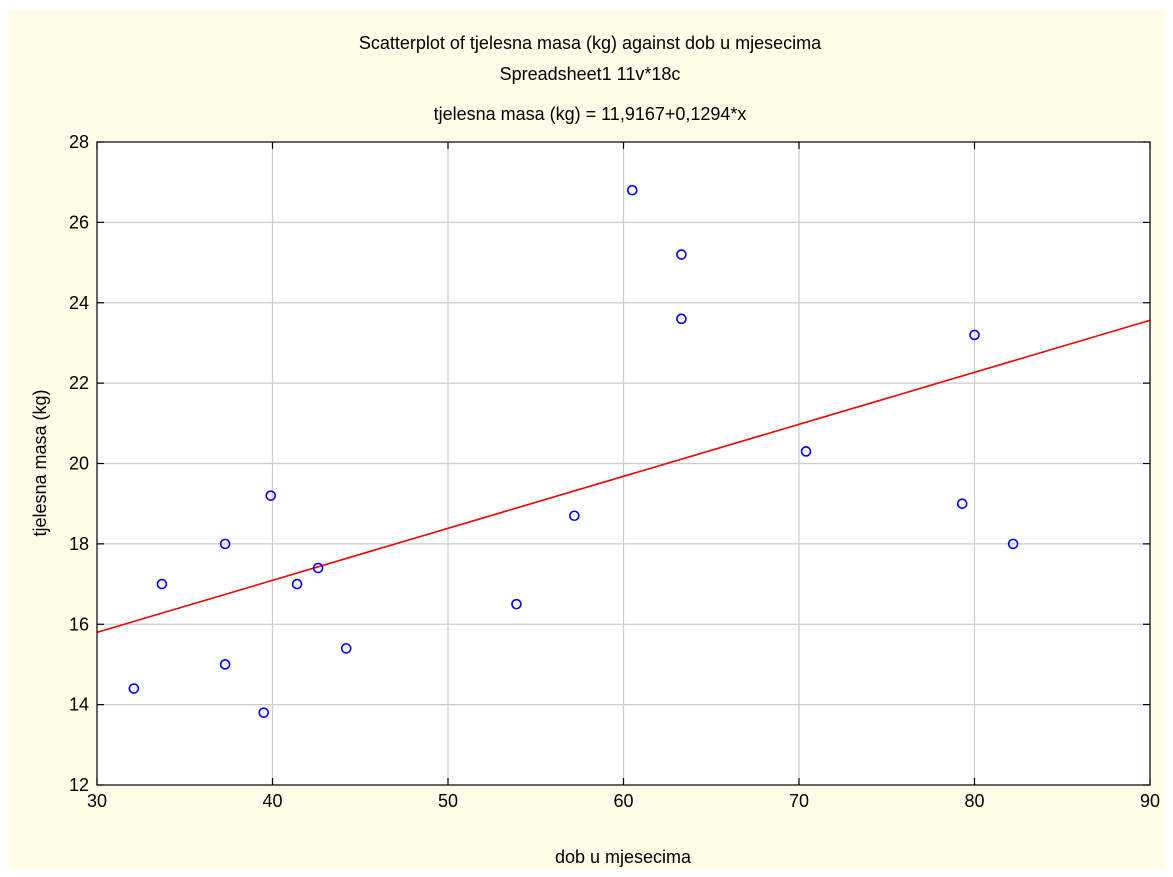  Describe the element at coordinates (79, 464) in the screenshot. I see `y-tick-label: 20` at that location.